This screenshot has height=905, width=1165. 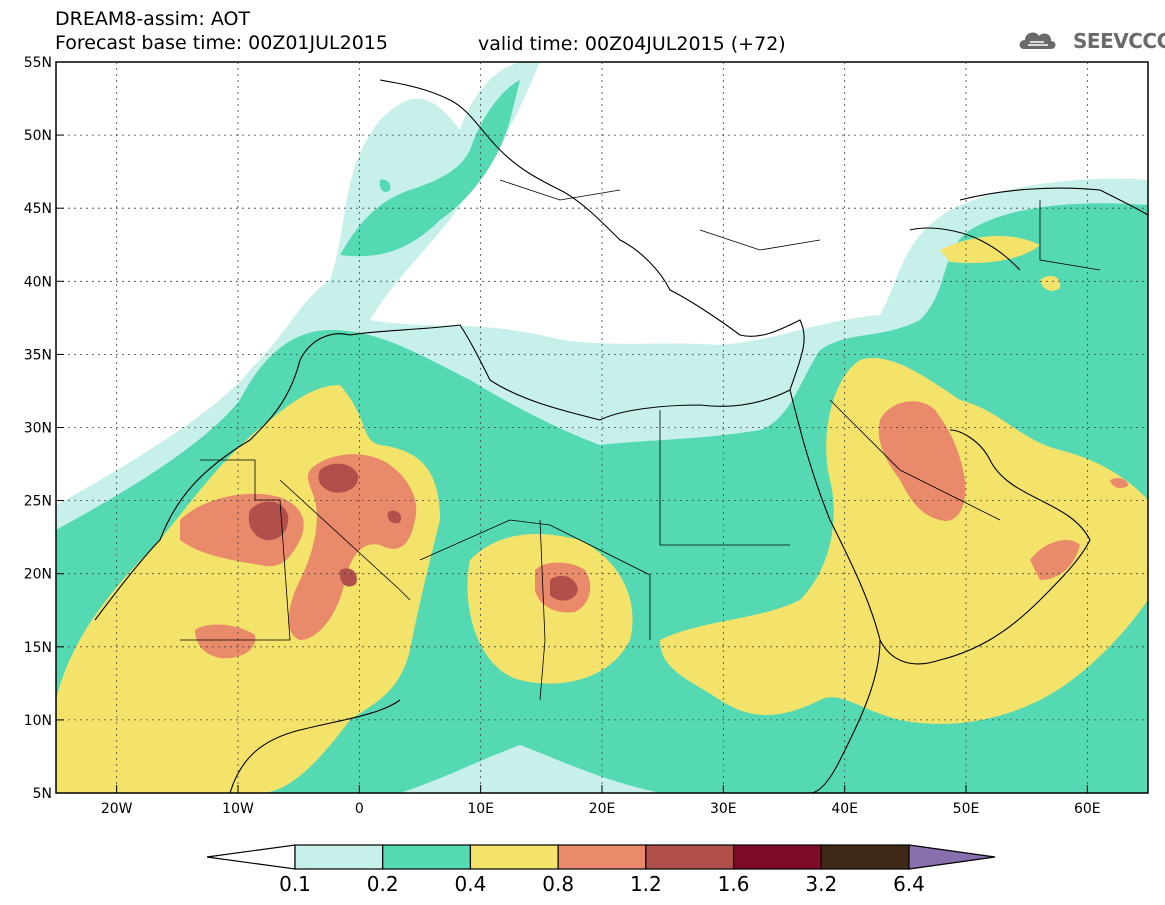 What do you see at coordinates (42, 794) in the screenshot?
I see `lat-label: 5N` at bounding box center [42, 794].